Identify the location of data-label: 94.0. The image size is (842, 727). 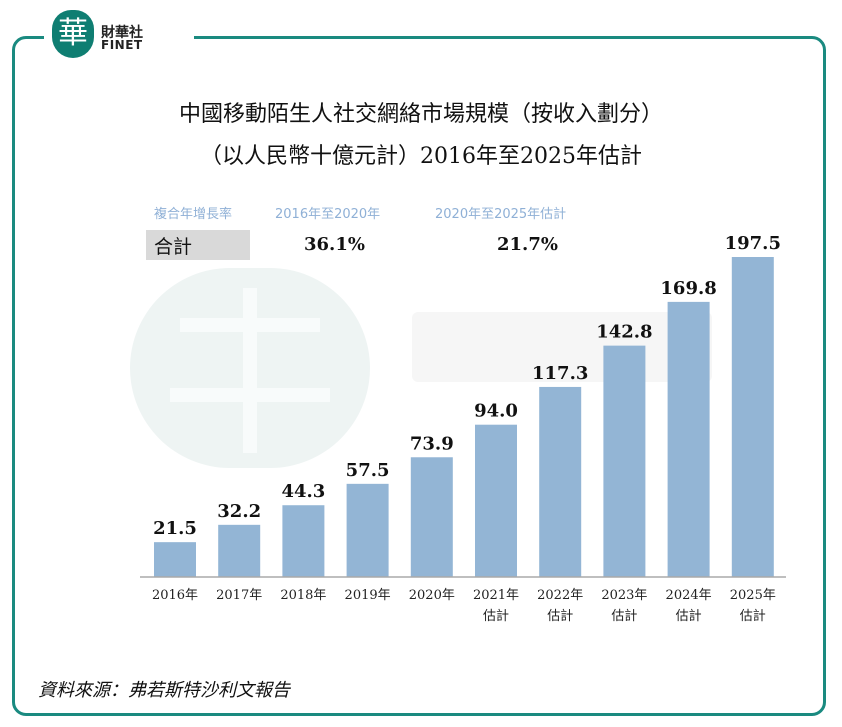
(496, 411).